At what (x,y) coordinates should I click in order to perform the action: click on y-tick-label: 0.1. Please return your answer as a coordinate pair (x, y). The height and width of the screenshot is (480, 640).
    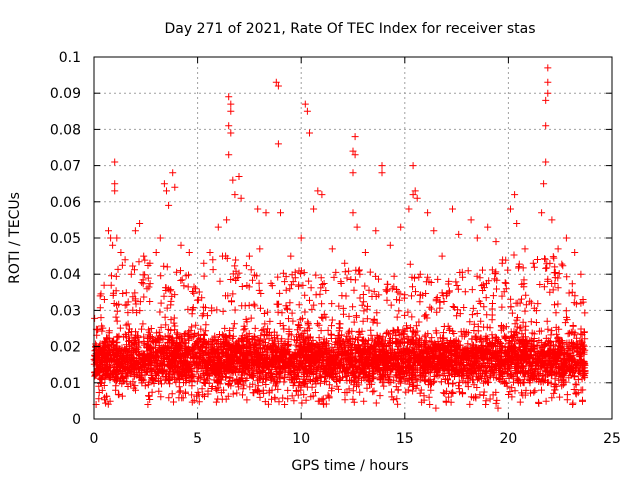
    Looking at the image, I should click on (70, 58).